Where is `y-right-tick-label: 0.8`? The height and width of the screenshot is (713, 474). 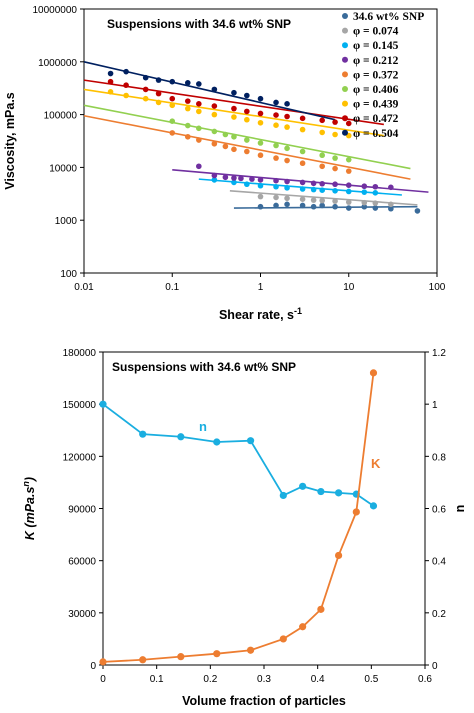
y-right-tick-label: 0.8 is located at coordinates (439, 457).